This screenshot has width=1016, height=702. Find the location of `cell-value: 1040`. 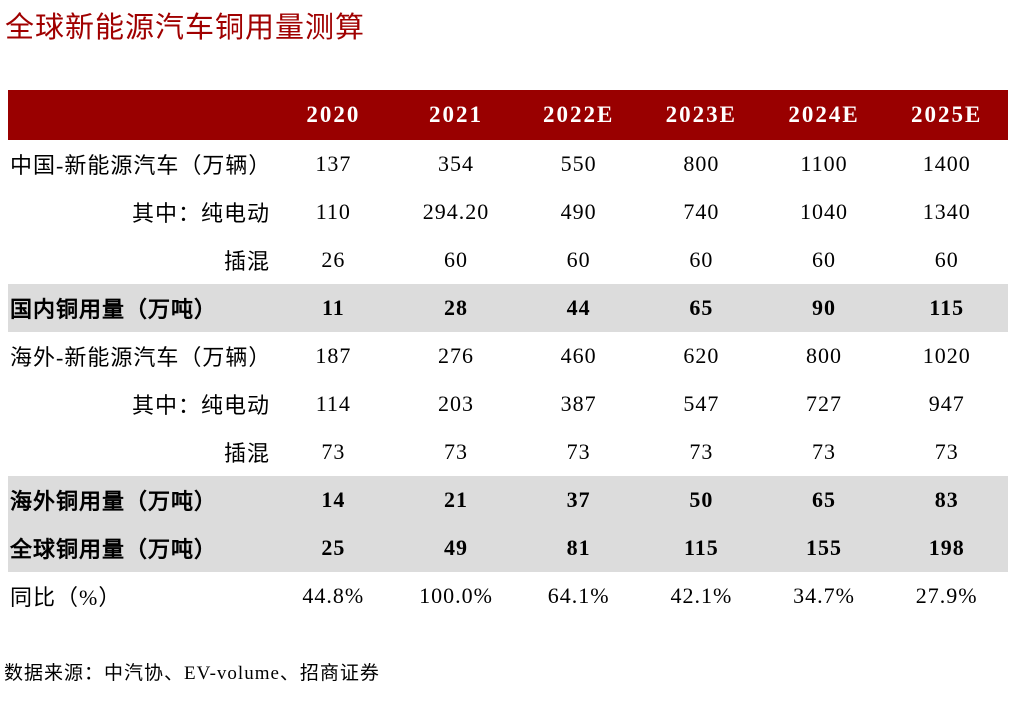

cell-value: 1040 is located at coordinates (824, 211).